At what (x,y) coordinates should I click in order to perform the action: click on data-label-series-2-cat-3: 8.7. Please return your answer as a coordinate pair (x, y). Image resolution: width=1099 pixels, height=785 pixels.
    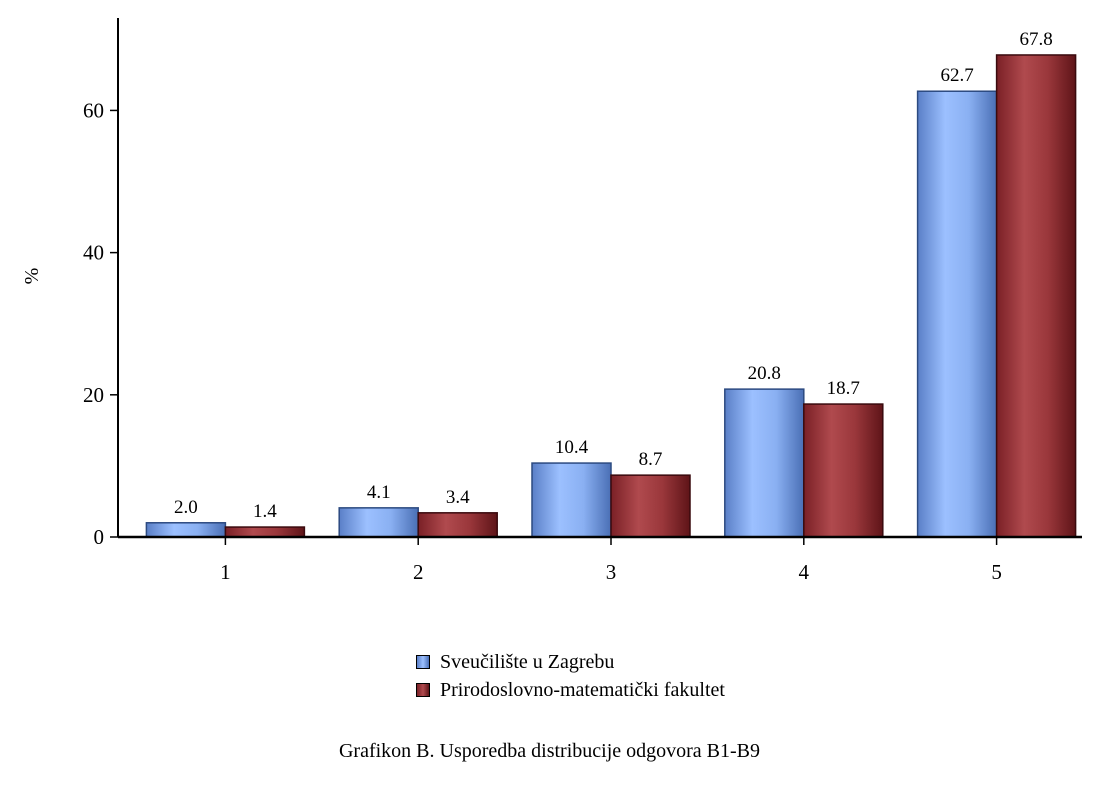
    Looking at the image, I should click on (651, 459).